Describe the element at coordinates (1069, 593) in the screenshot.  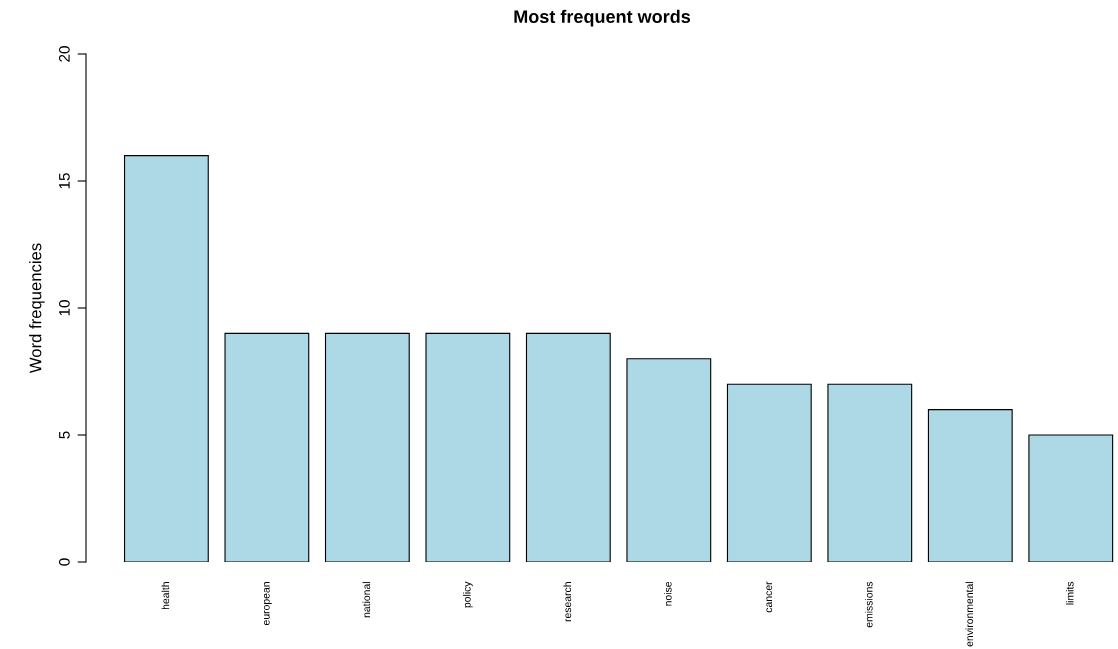
I see `x-tick-label: limits` at that location.